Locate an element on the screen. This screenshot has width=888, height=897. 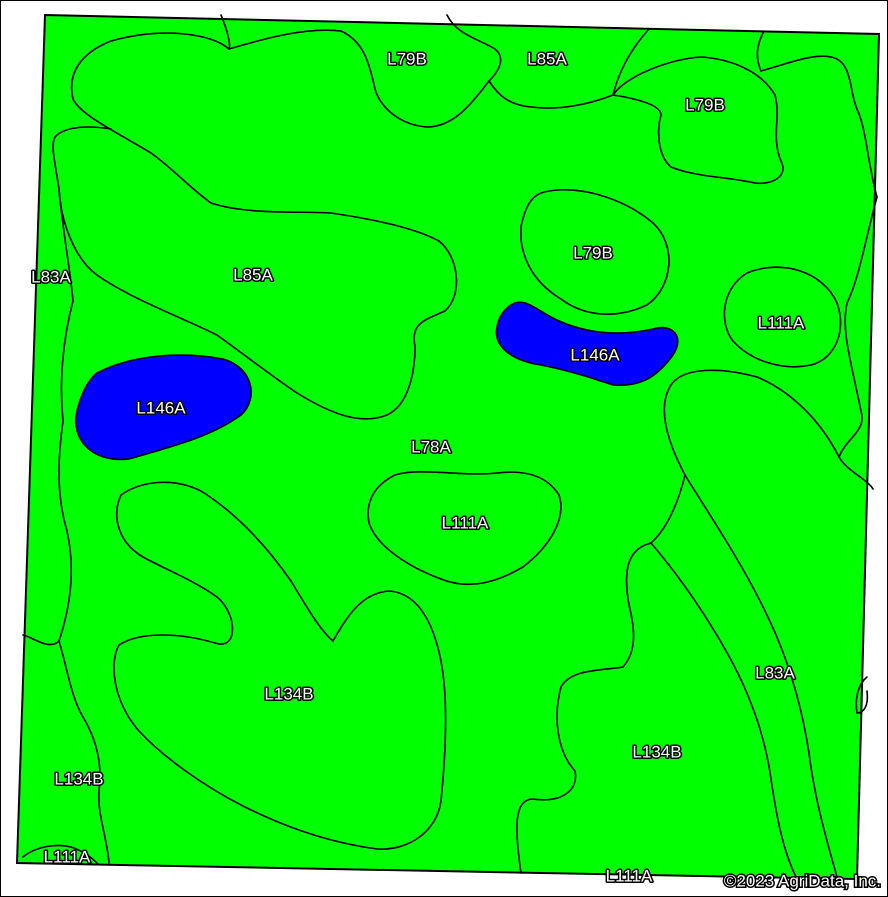
label-l111a-right: L111A is located at coordinates (781, 323).